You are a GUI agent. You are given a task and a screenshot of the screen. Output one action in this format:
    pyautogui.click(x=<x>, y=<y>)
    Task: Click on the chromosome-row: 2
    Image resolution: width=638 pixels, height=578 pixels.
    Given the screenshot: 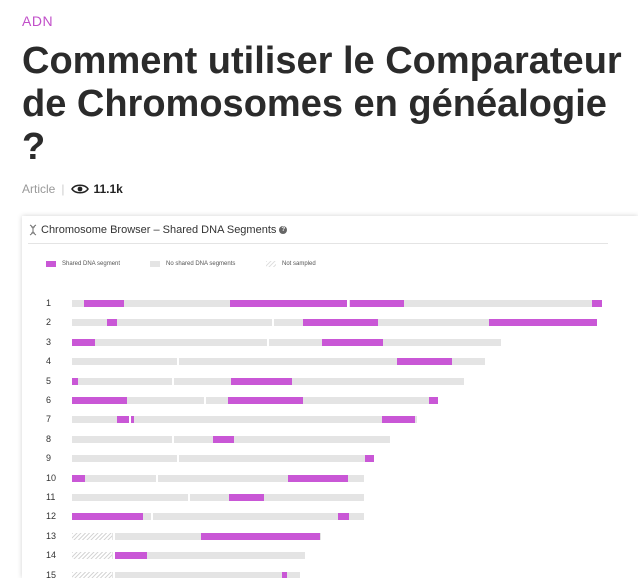 What is the action you would take?
    pyautogui.click(x=330, y=322)
    